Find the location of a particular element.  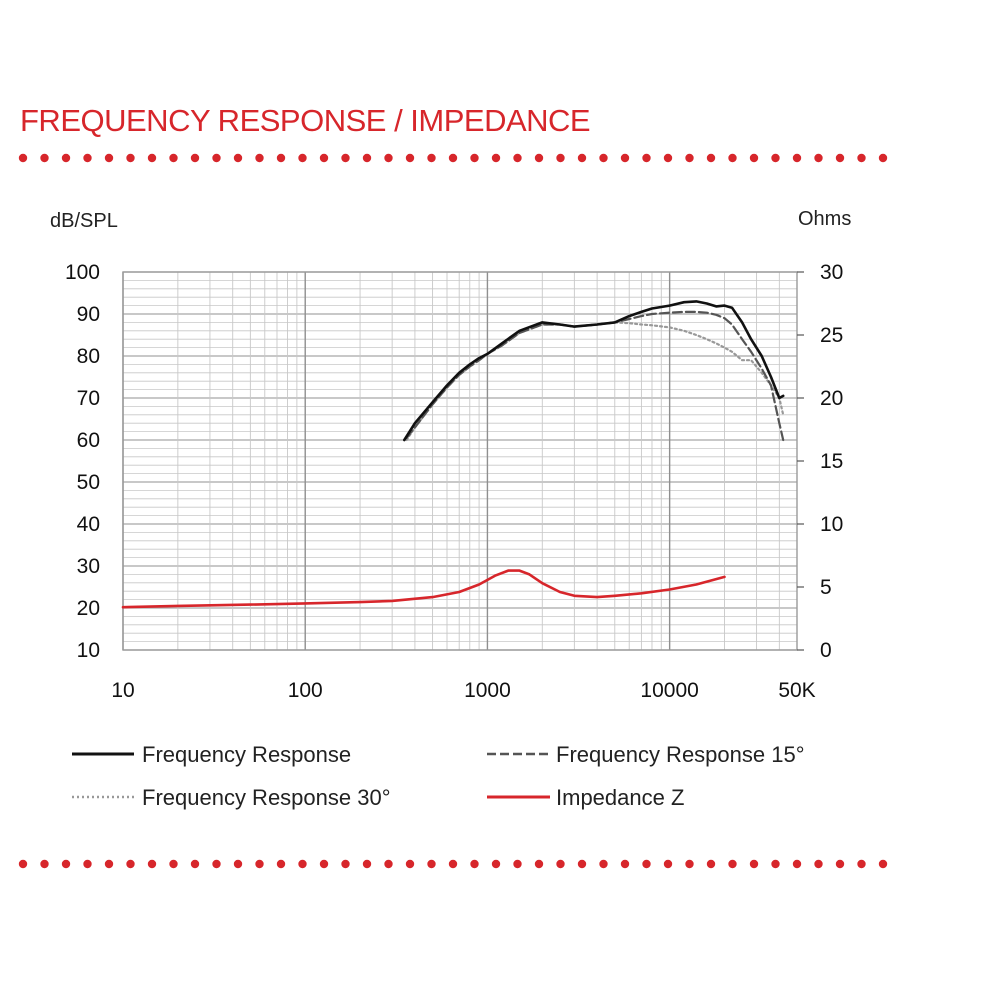

y2-axis-label: Ohms is located at coordinates (825, 219).